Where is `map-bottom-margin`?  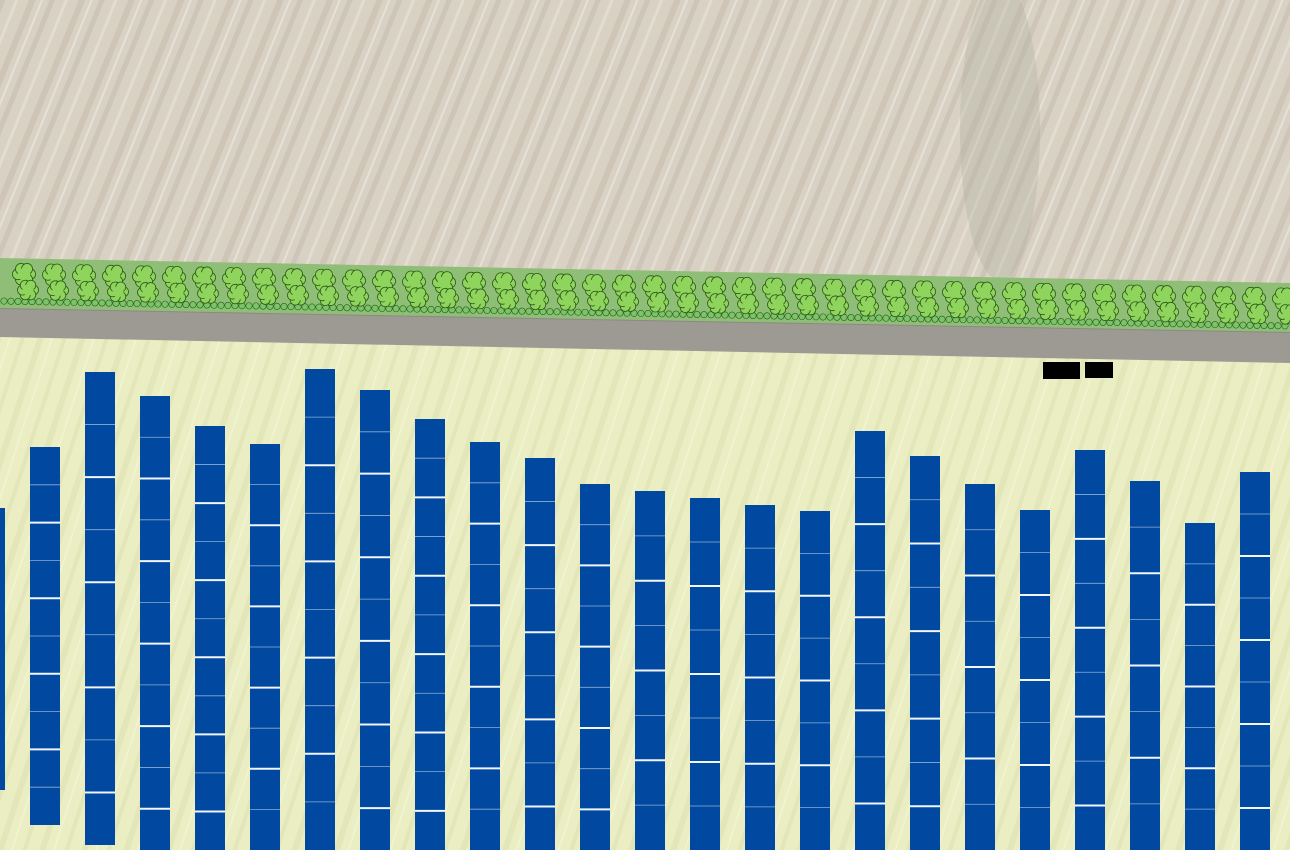 map-bottom-margin is located at coordinates (645, 852).